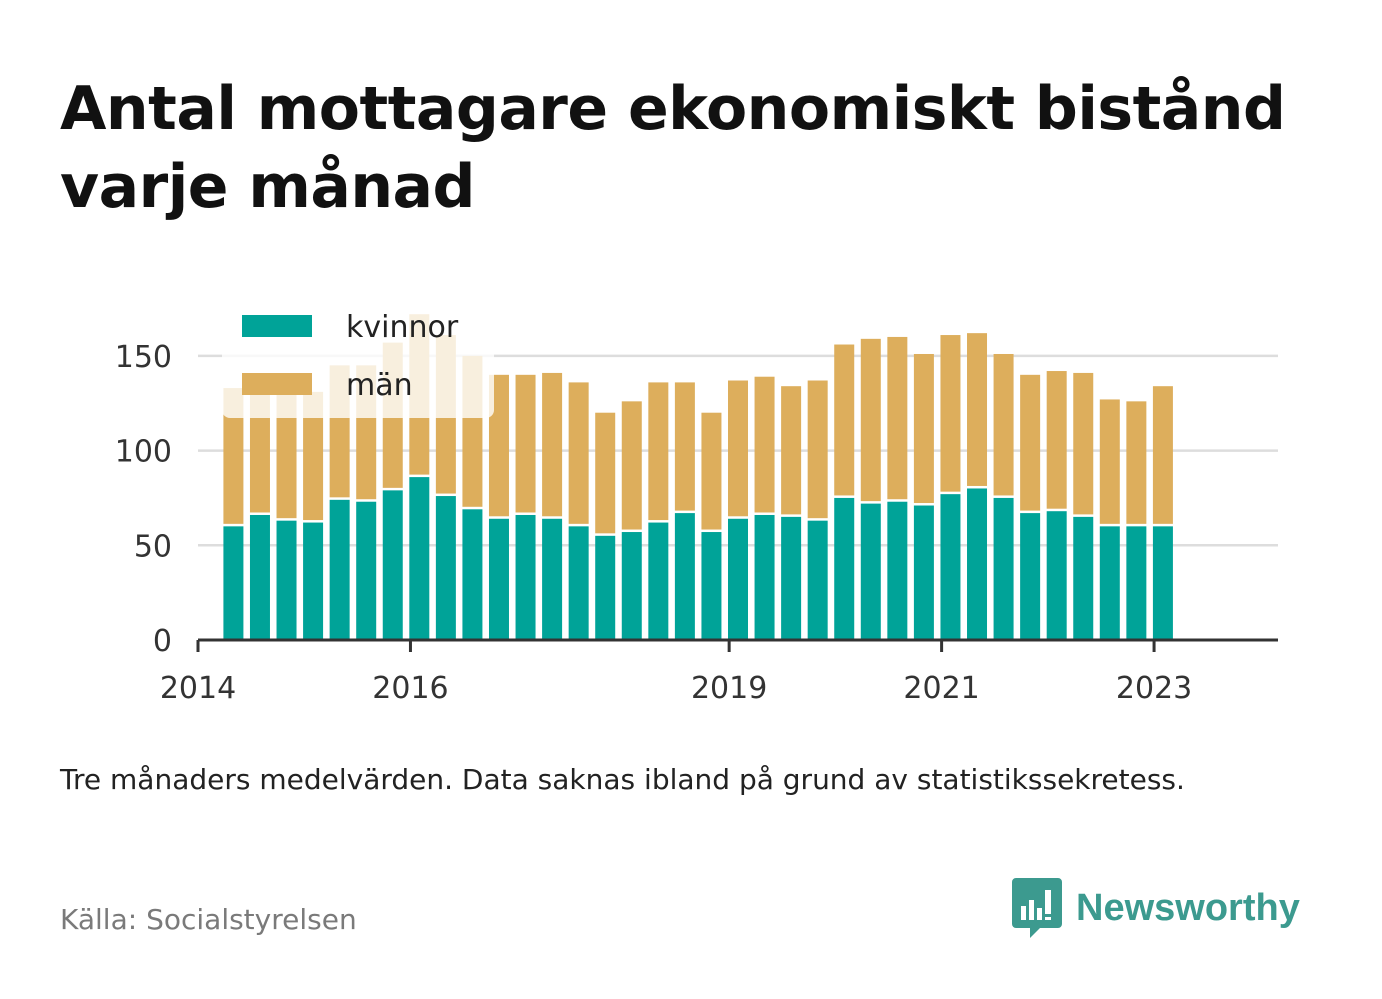  Describe the element at coordinates (143, 452) in the screenshot. I see `y-tick-label: 100` at that location.